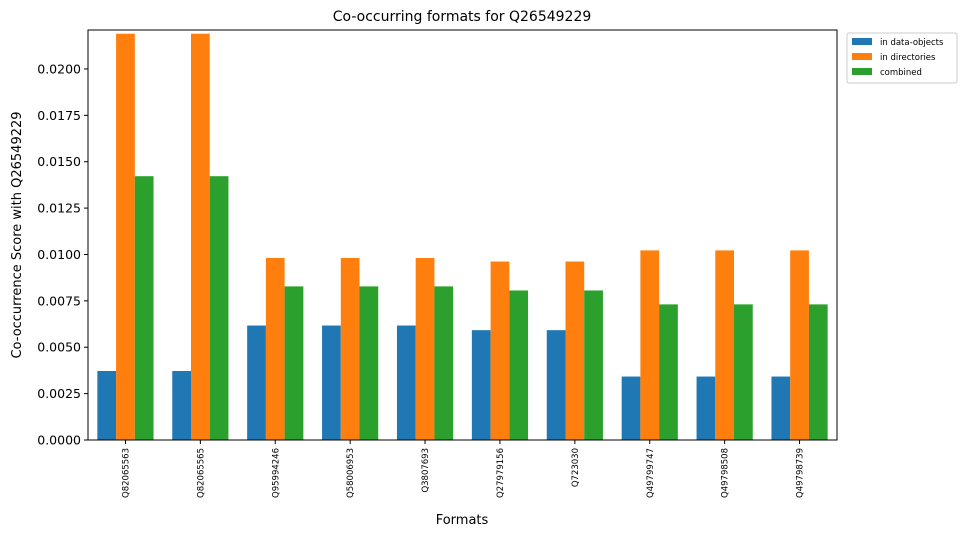 This screenshot has width=966, height=536. What do you see at coordinates (725, 345) in the screenshot?
I see `bar-Q49798508-in-directories` at bounding box center [725, 345].